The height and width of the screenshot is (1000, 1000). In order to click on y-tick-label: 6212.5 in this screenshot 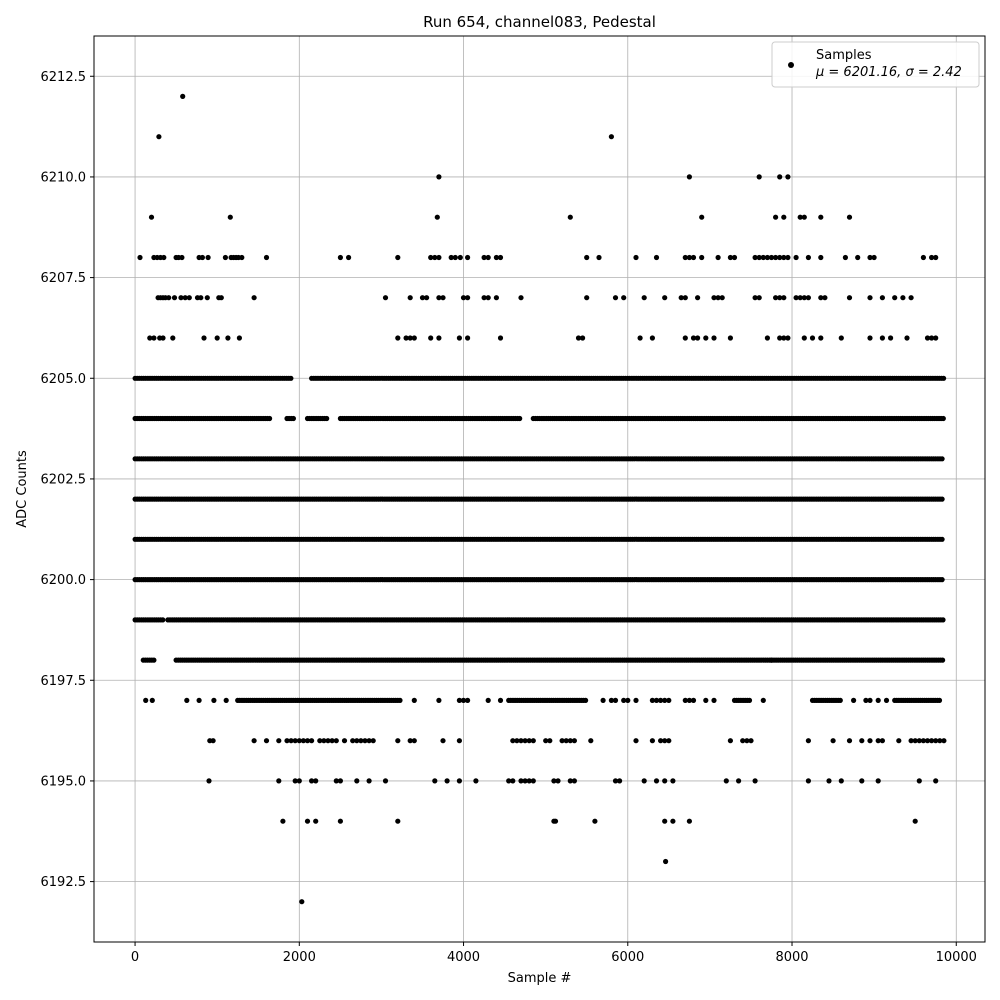, I will do `click(64, 77)`.